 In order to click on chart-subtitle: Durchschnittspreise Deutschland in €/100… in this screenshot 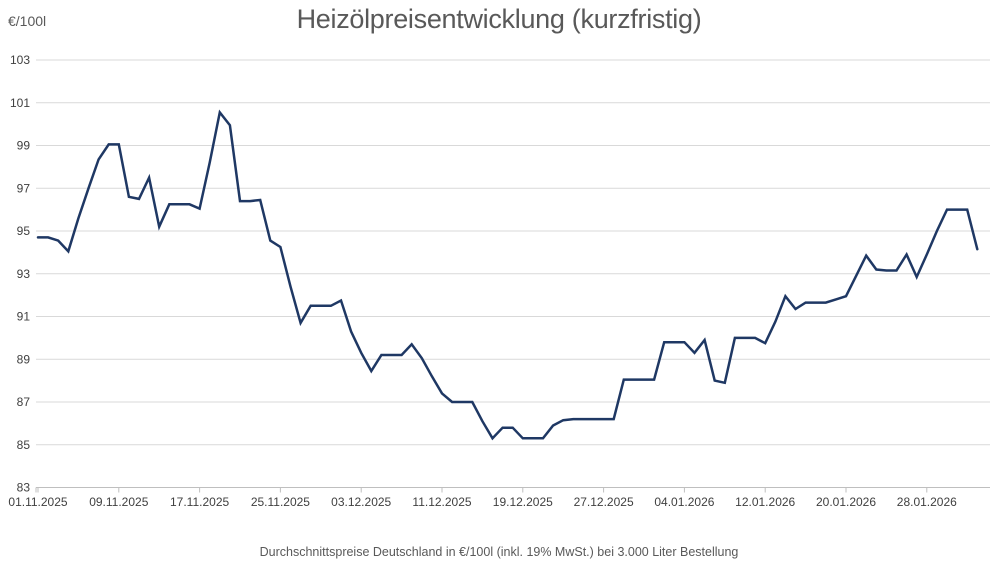, I will do `click(499, 552)`.